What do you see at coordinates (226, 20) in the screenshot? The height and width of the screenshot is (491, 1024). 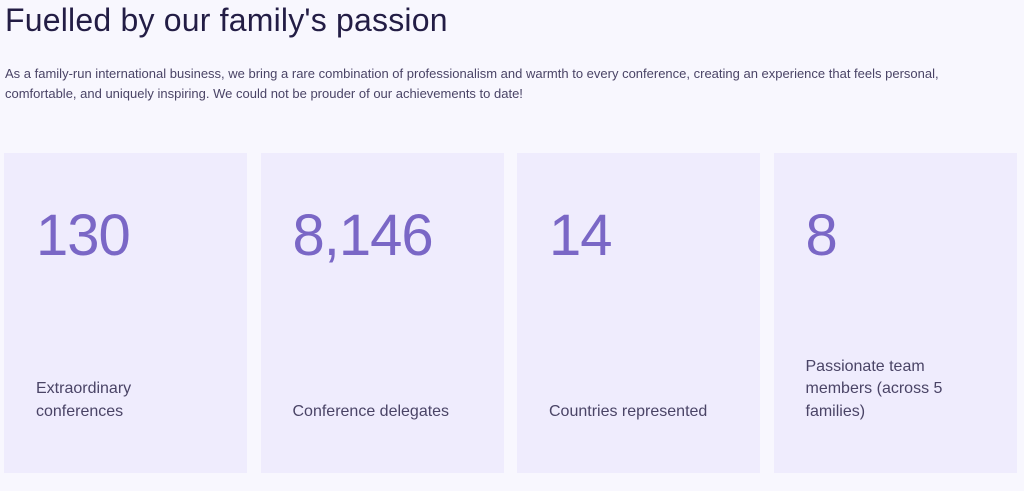 I see `page-title: Fuelled by our family's passion` at bounding box center [226, 20].